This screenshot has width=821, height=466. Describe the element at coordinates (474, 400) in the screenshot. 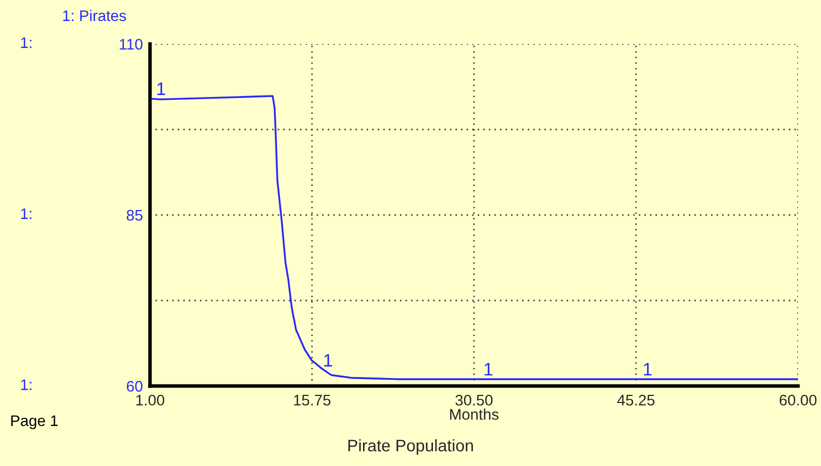

I see `x-tick-label: 30.50` at that location.